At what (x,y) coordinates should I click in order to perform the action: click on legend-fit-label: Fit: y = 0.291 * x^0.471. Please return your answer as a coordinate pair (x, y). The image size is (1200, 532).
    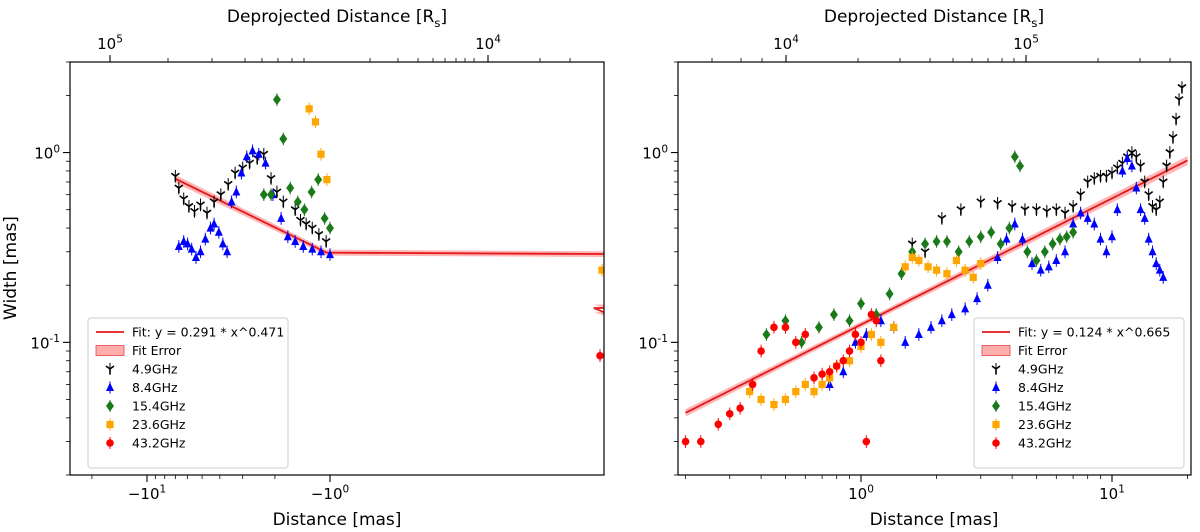
    Looking at the image, I should click on (208, 332).